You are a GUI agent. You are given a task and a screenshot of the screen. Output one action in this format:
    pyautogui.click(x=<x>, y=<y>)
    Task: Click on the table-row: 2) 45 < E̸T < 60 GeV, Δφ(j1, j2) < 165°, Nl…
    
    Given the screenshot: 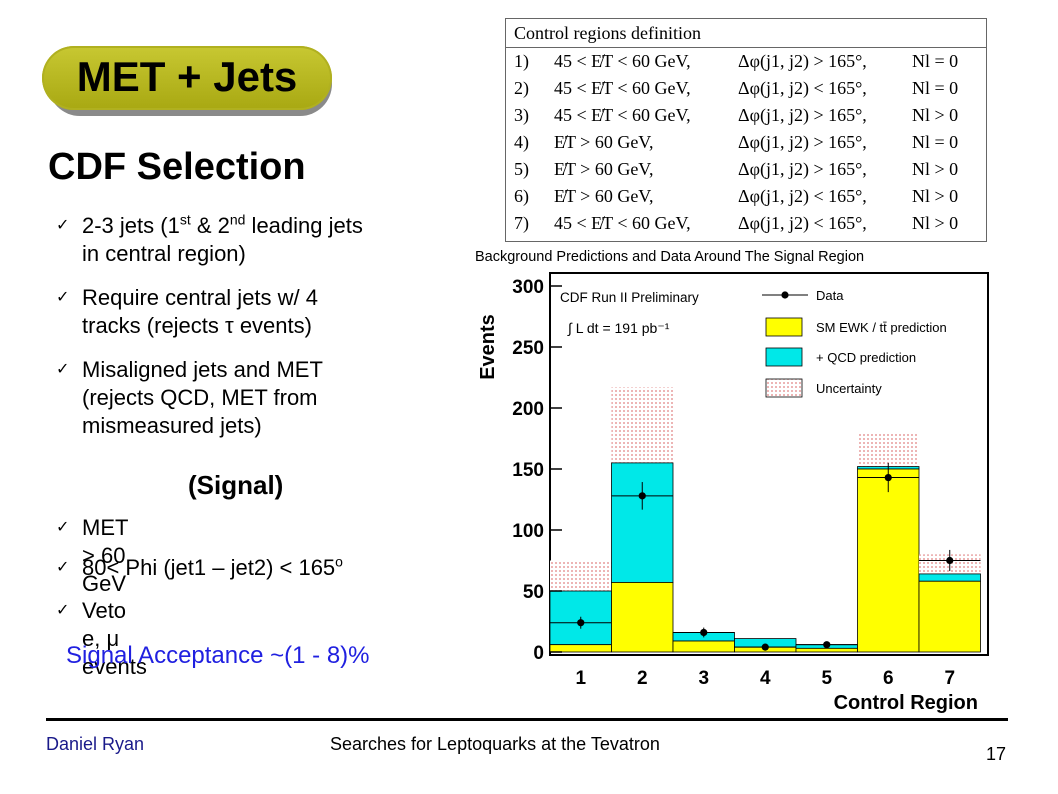 What is the action you would take?
    pyautogui.click(x=746, y=89)
    